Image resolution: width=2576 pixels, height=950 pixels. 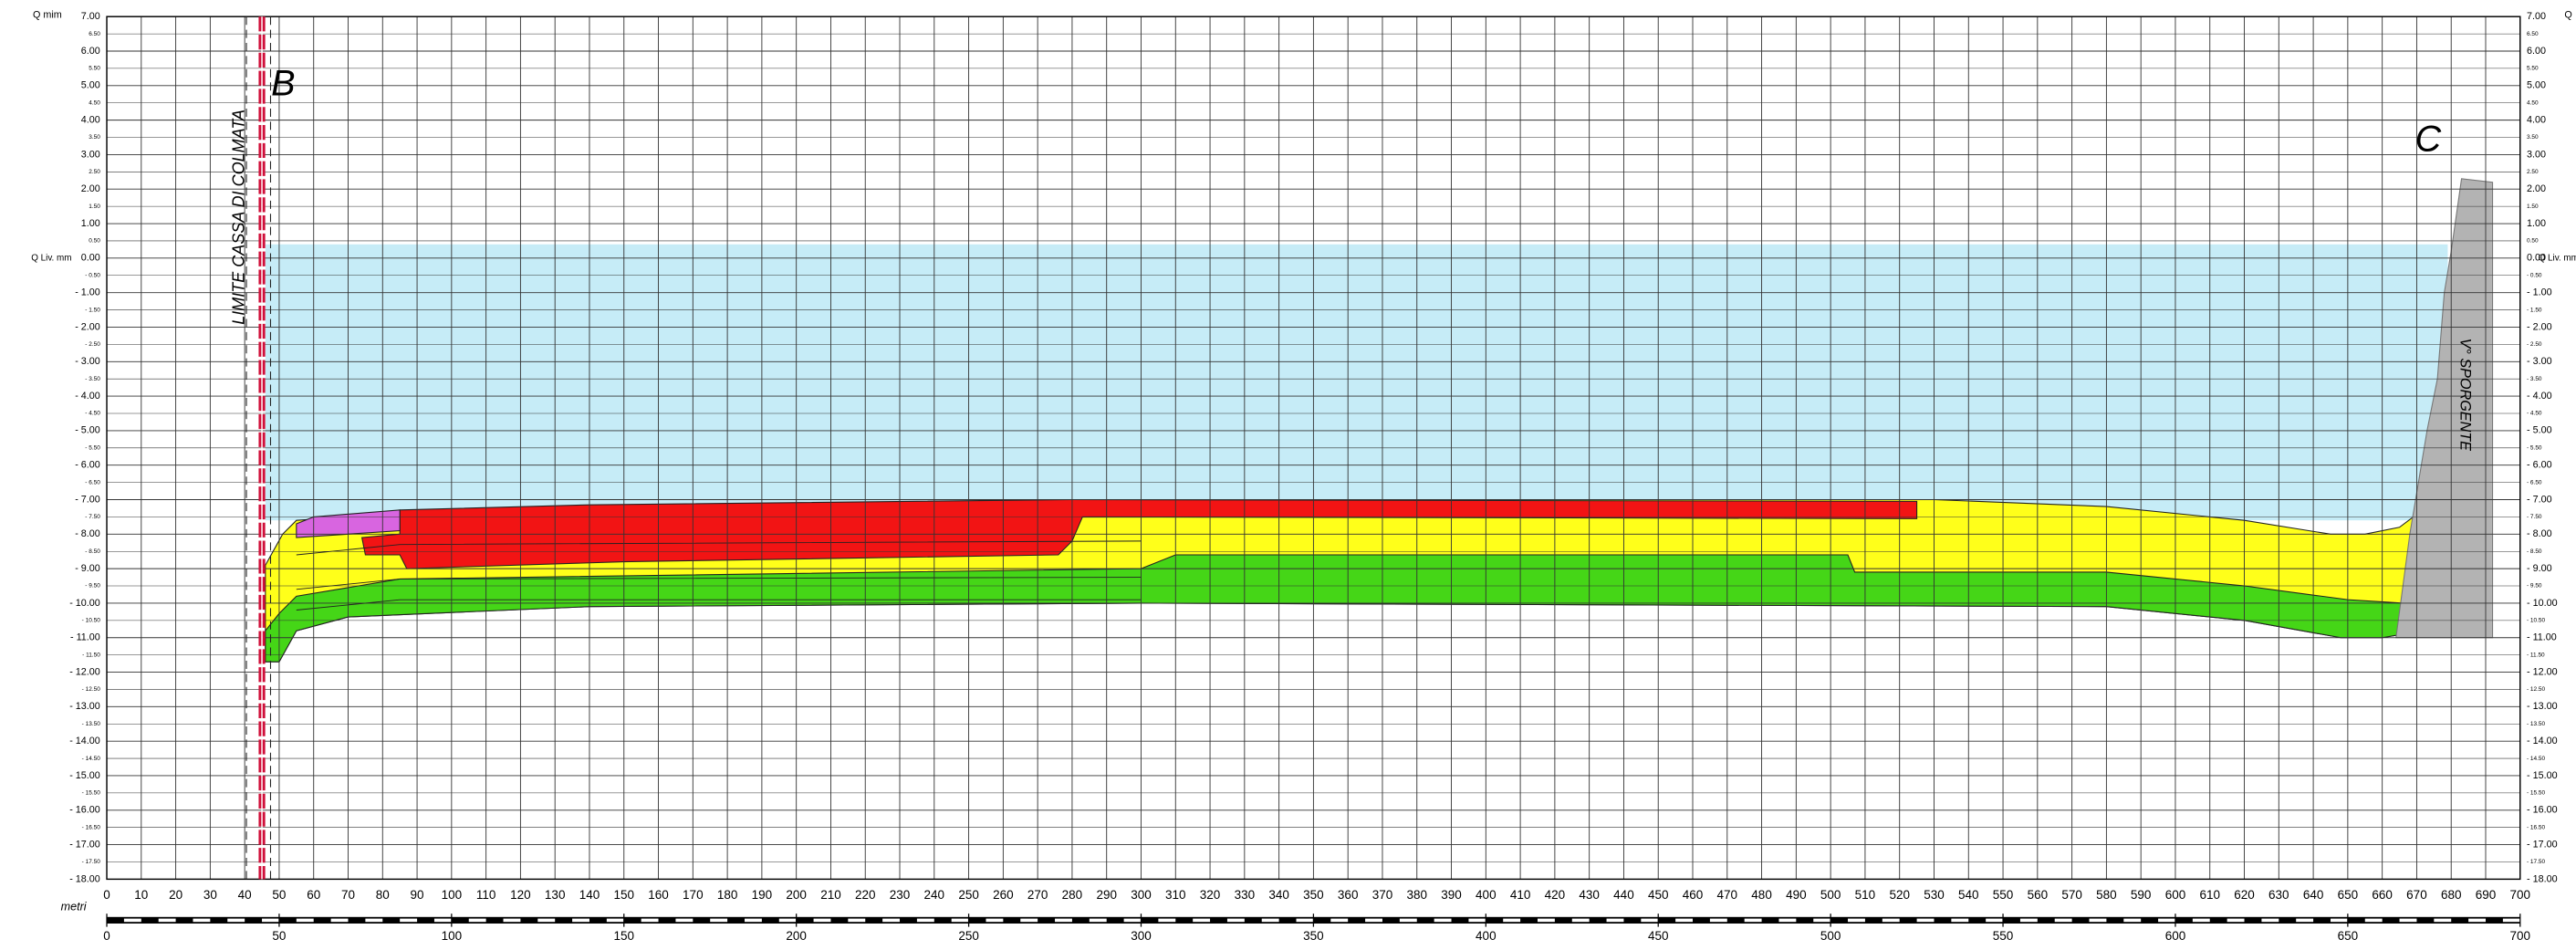 I want to click on level-label-right: Q Liv. mm, so click(x=2557, y=258).